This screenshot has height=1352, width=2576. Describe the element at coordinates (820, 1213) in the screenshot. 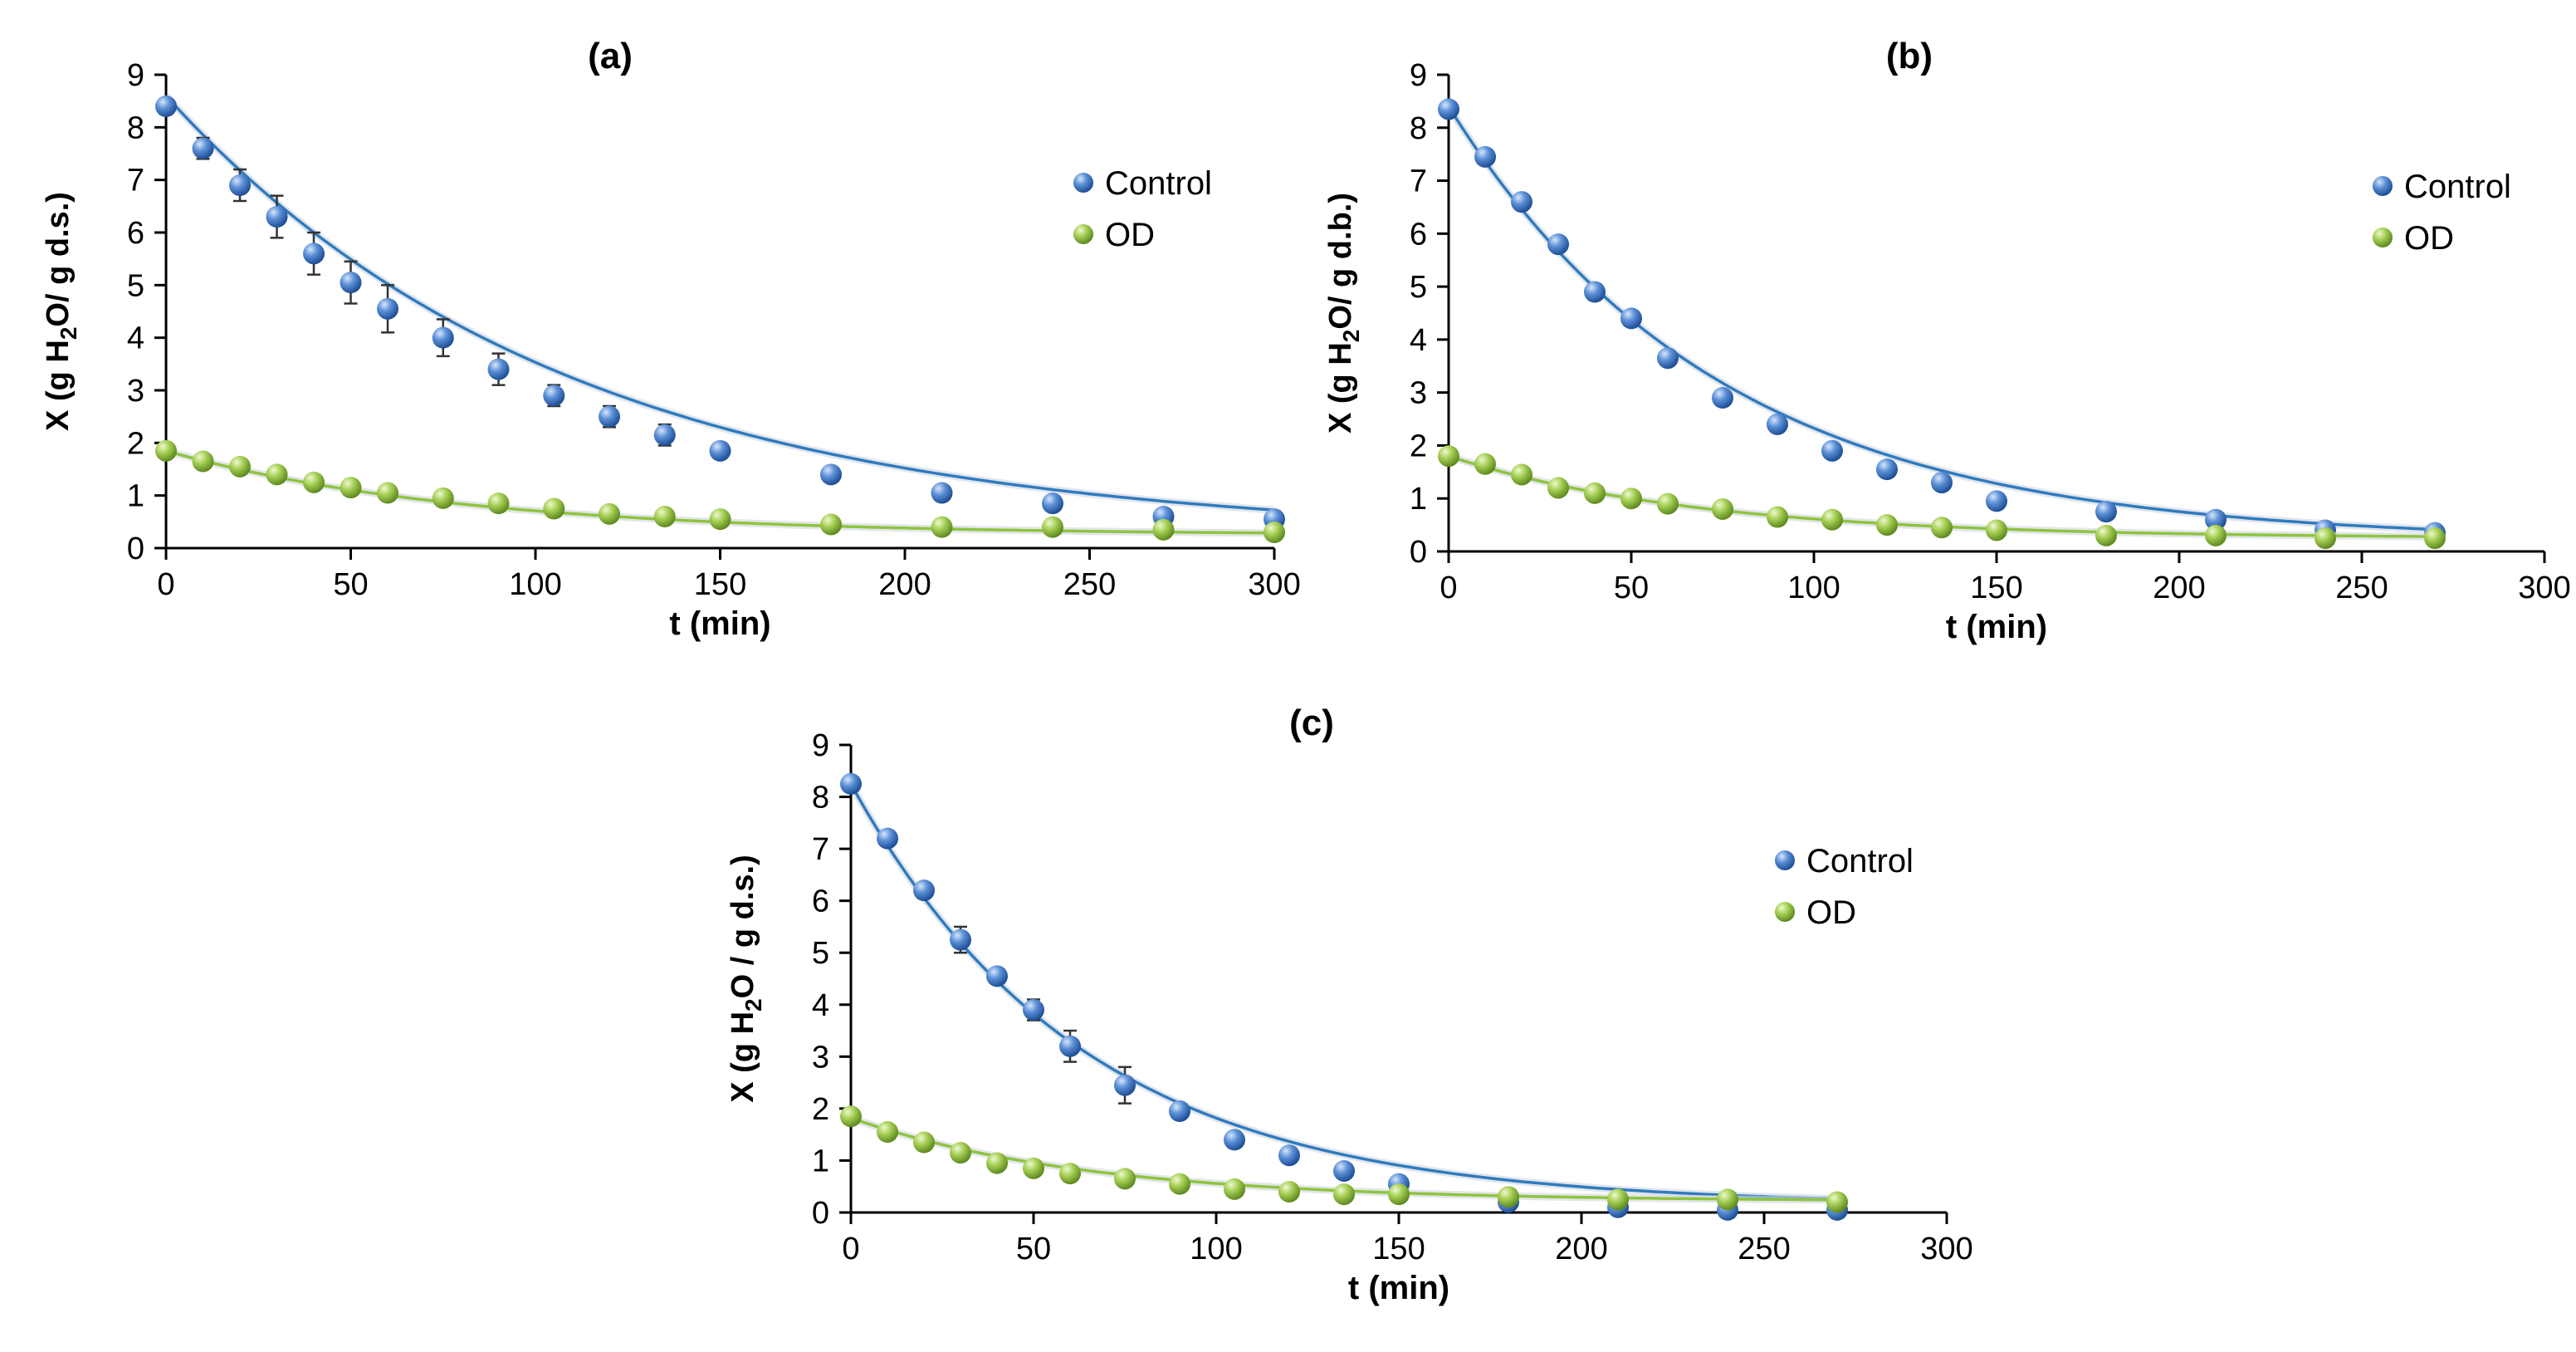

I see `y-tick-label: 0` at that location.